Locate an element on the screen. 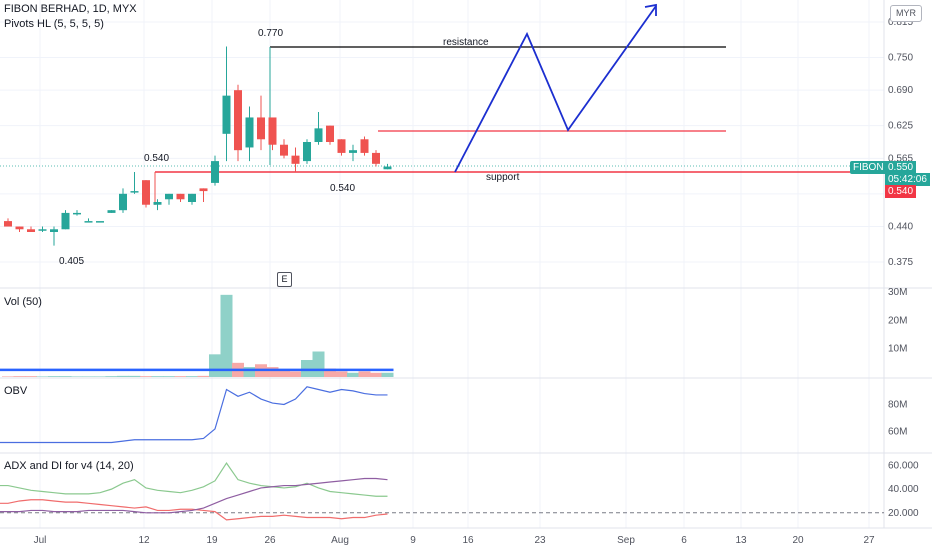 Image resolution: width=932 pixels, height=555 pixels. pivot-high-jul: 0.540 is located at coordinates (156, 158).